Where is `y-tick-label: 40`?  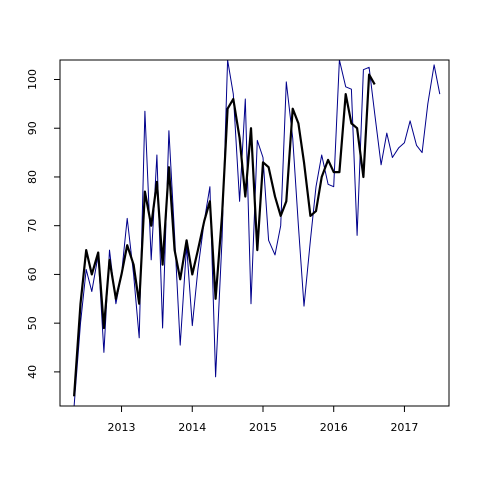 y-tick-label: 40 is located at coordinates (32, 372).